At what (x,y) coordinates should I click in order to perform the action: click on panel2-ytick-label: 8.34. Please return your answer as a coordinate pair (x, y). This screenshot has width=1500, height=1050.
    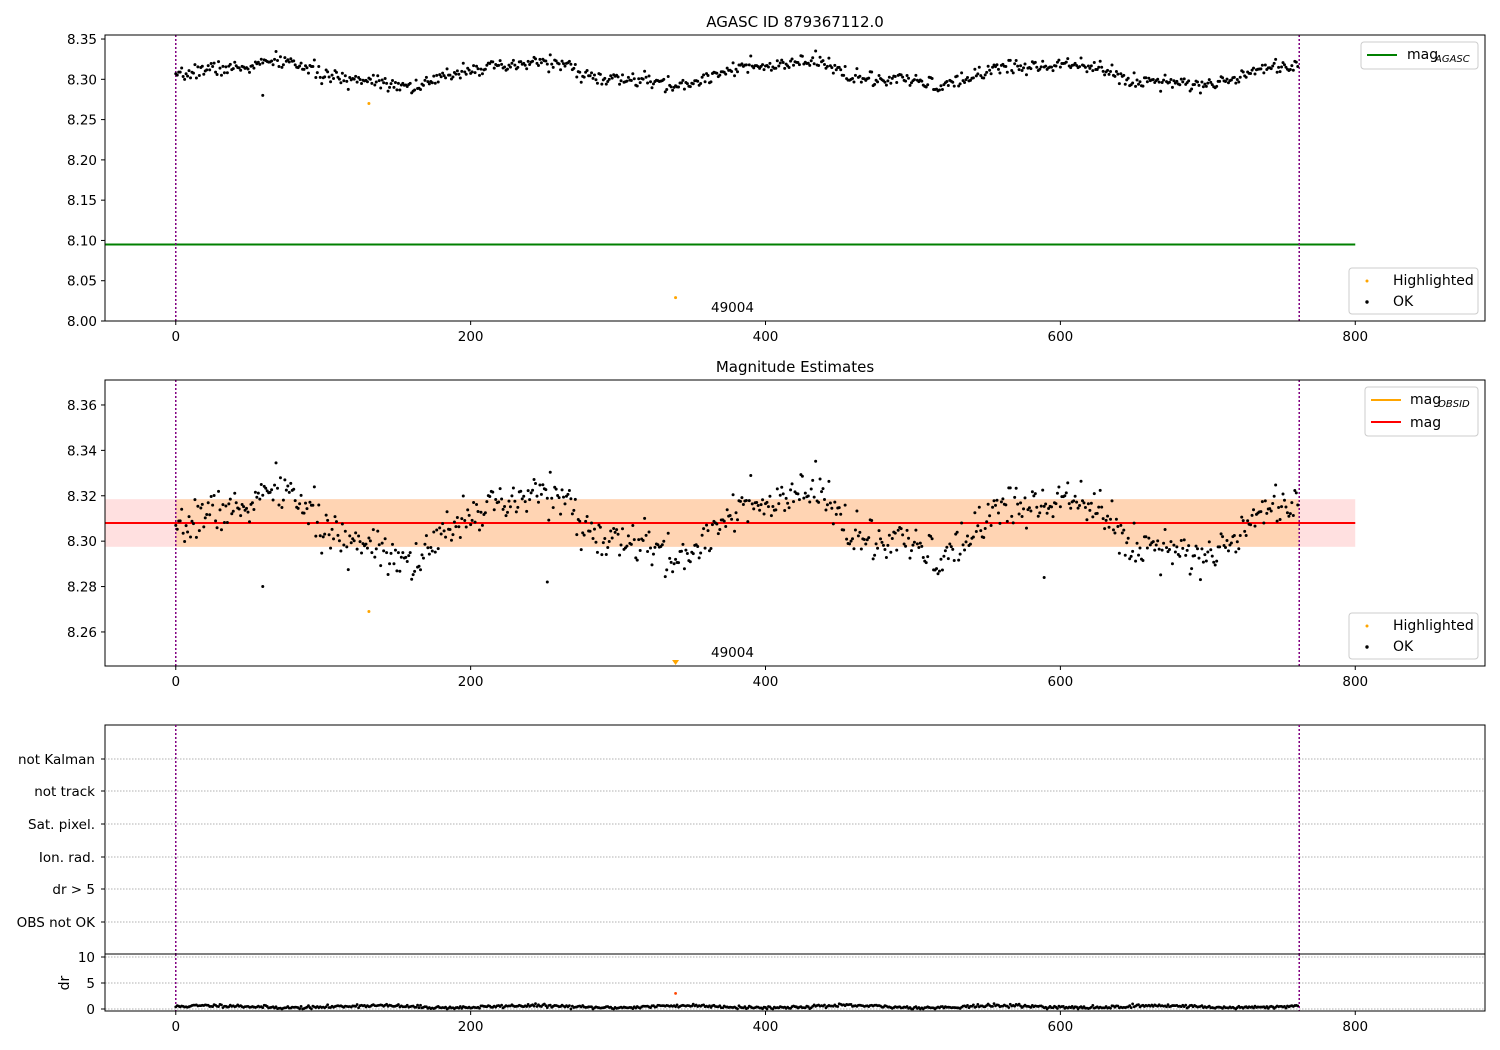
    Looking at the image, I should click on (82, 451).